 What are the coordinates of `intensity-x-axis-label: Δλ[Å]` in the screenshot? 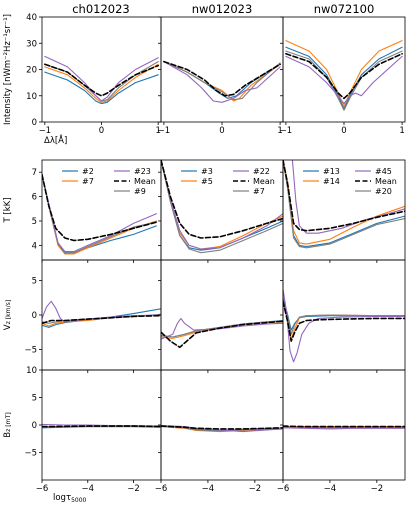 It's located at (55, 140).